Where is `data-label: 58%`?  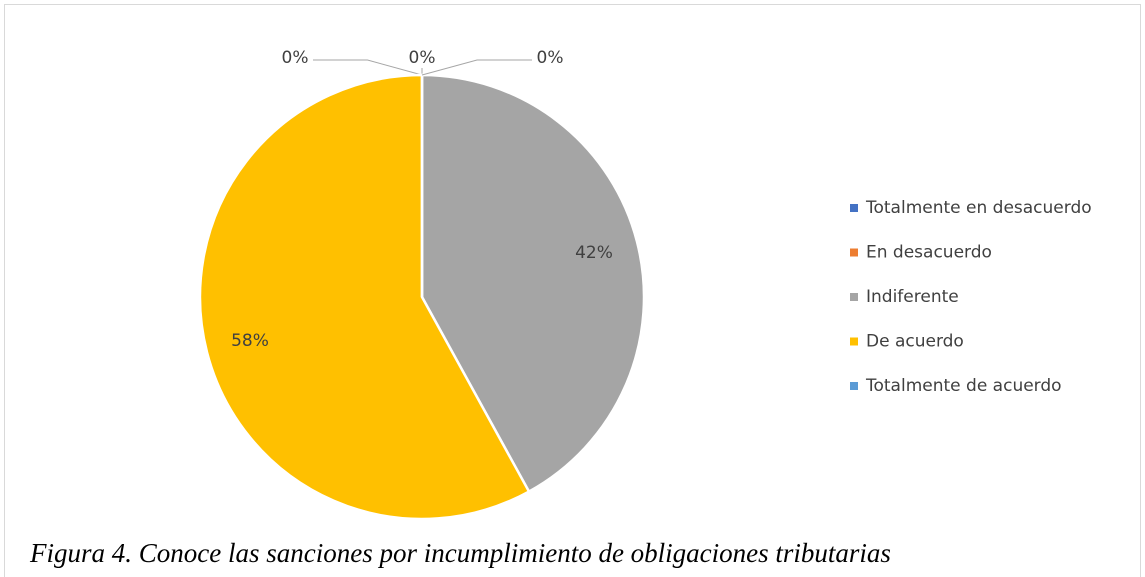
data-label: 58% is located at coordinates (250, 341).